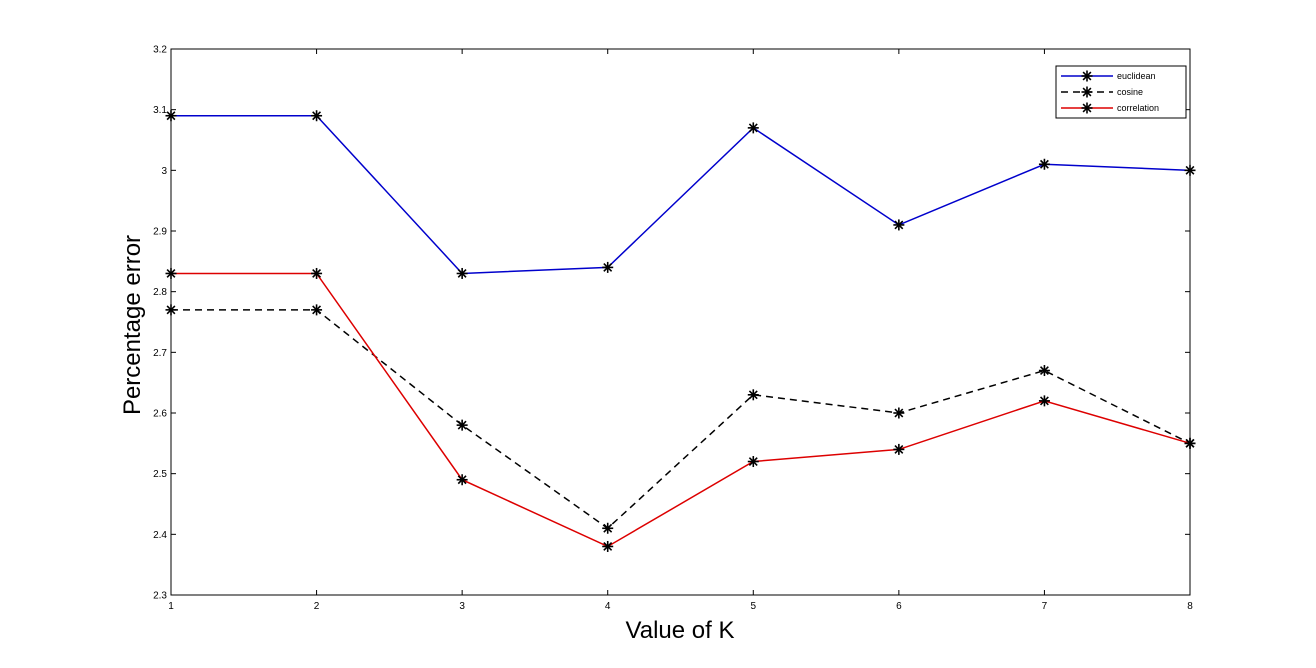 The height and width of the screenshot is (668, 1316). Describe the element at coordinates (1087, 92) in the screenshot. I see `legend-marker-cosine` at that location.